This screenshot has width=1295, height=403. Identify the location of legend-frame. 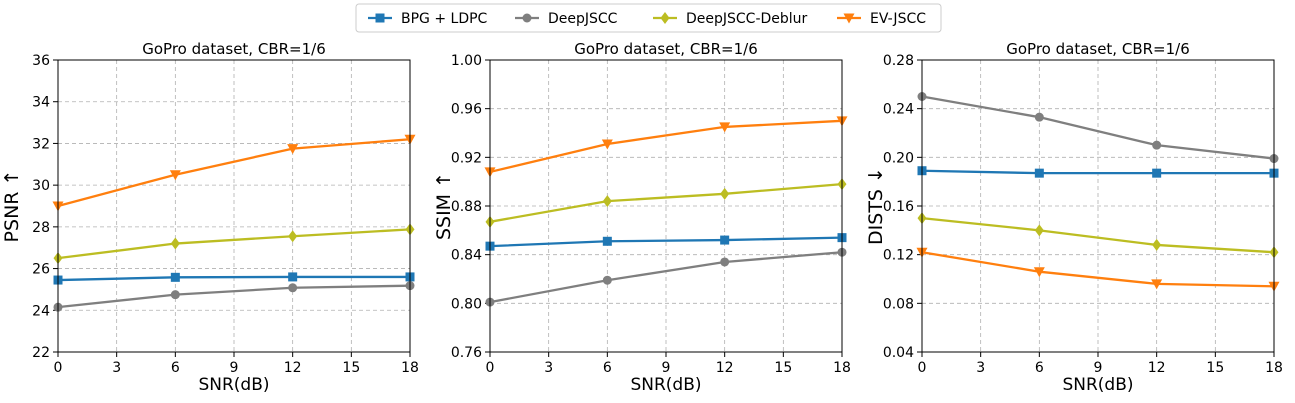
(648, 18).